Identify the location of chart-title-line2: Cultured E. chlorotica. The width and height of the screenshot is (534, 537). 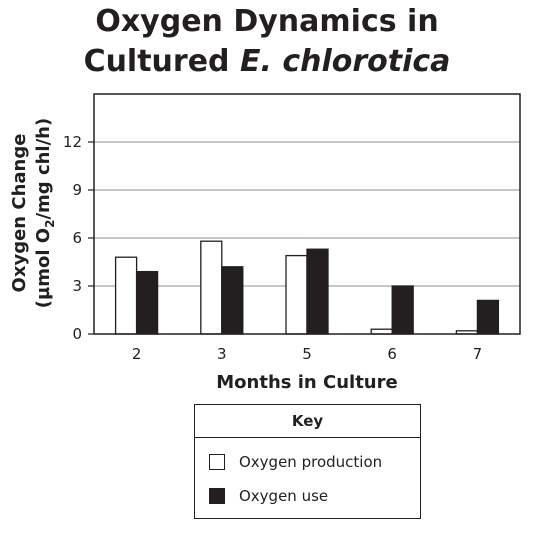
(267, 62).